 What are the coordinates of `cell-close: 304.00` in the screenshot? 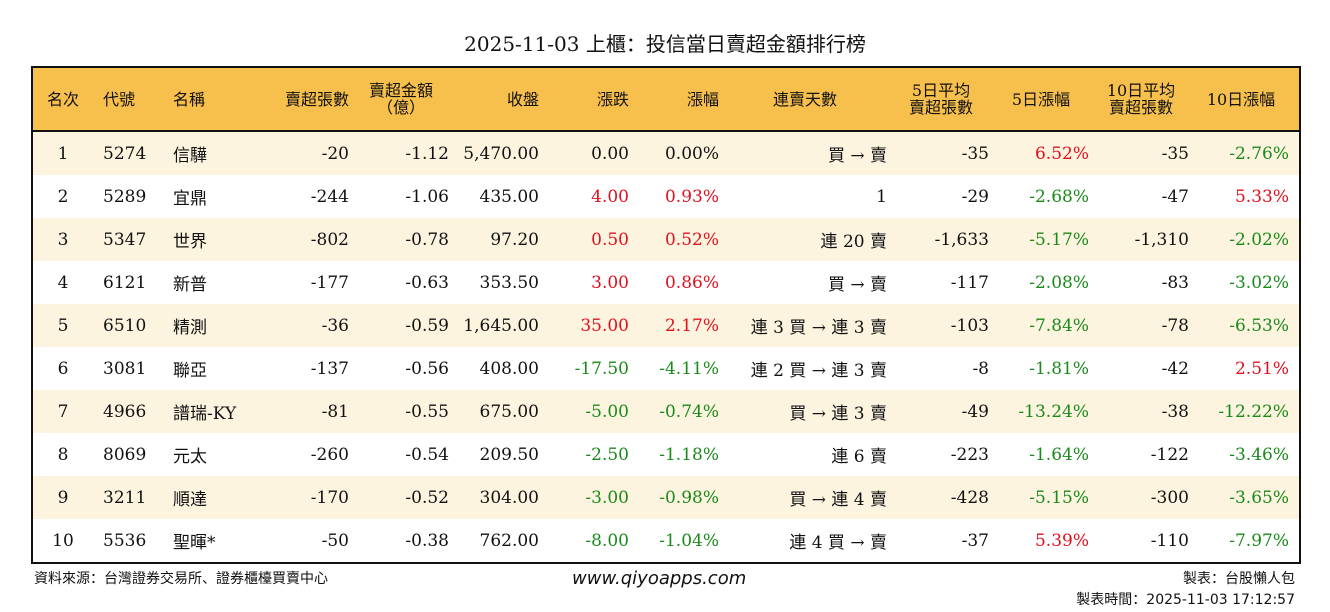 It's located at (509, 497).